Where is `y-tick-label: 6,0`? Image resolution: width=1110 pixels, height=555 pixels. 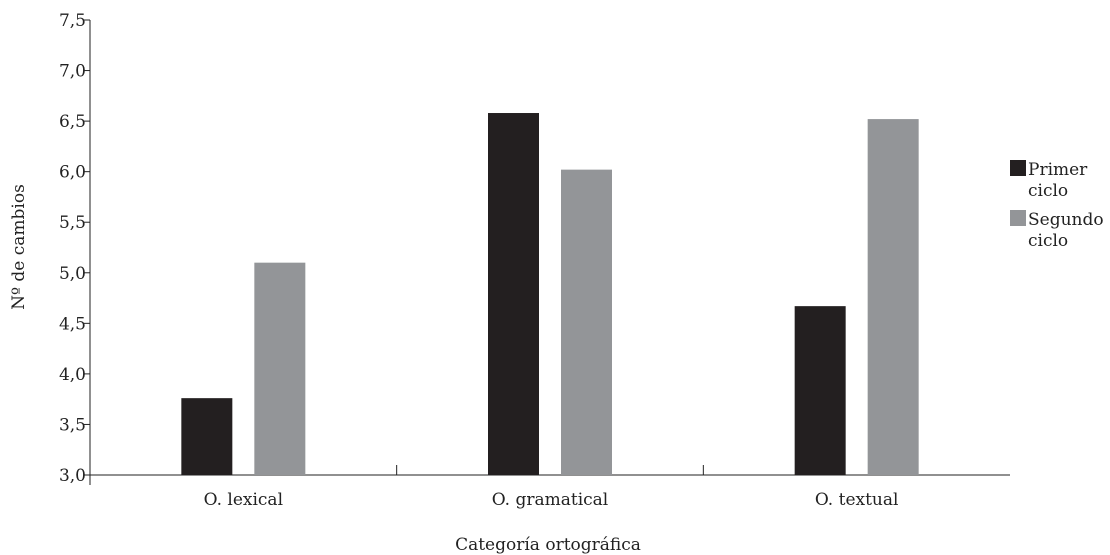 y-tick-label: 6,0 is located at coordinates (72, 173).